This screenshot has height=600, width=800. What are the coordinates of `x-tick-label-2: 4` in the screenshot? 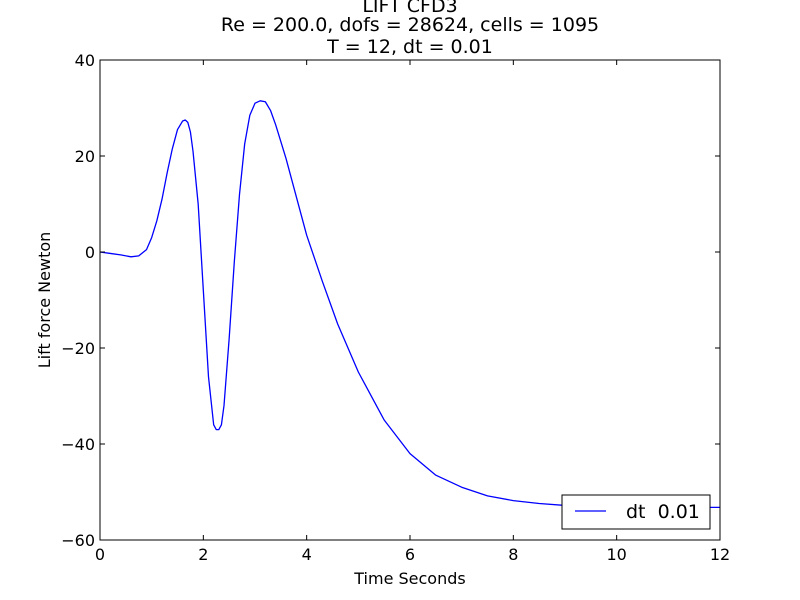 It's located at (307, 554).